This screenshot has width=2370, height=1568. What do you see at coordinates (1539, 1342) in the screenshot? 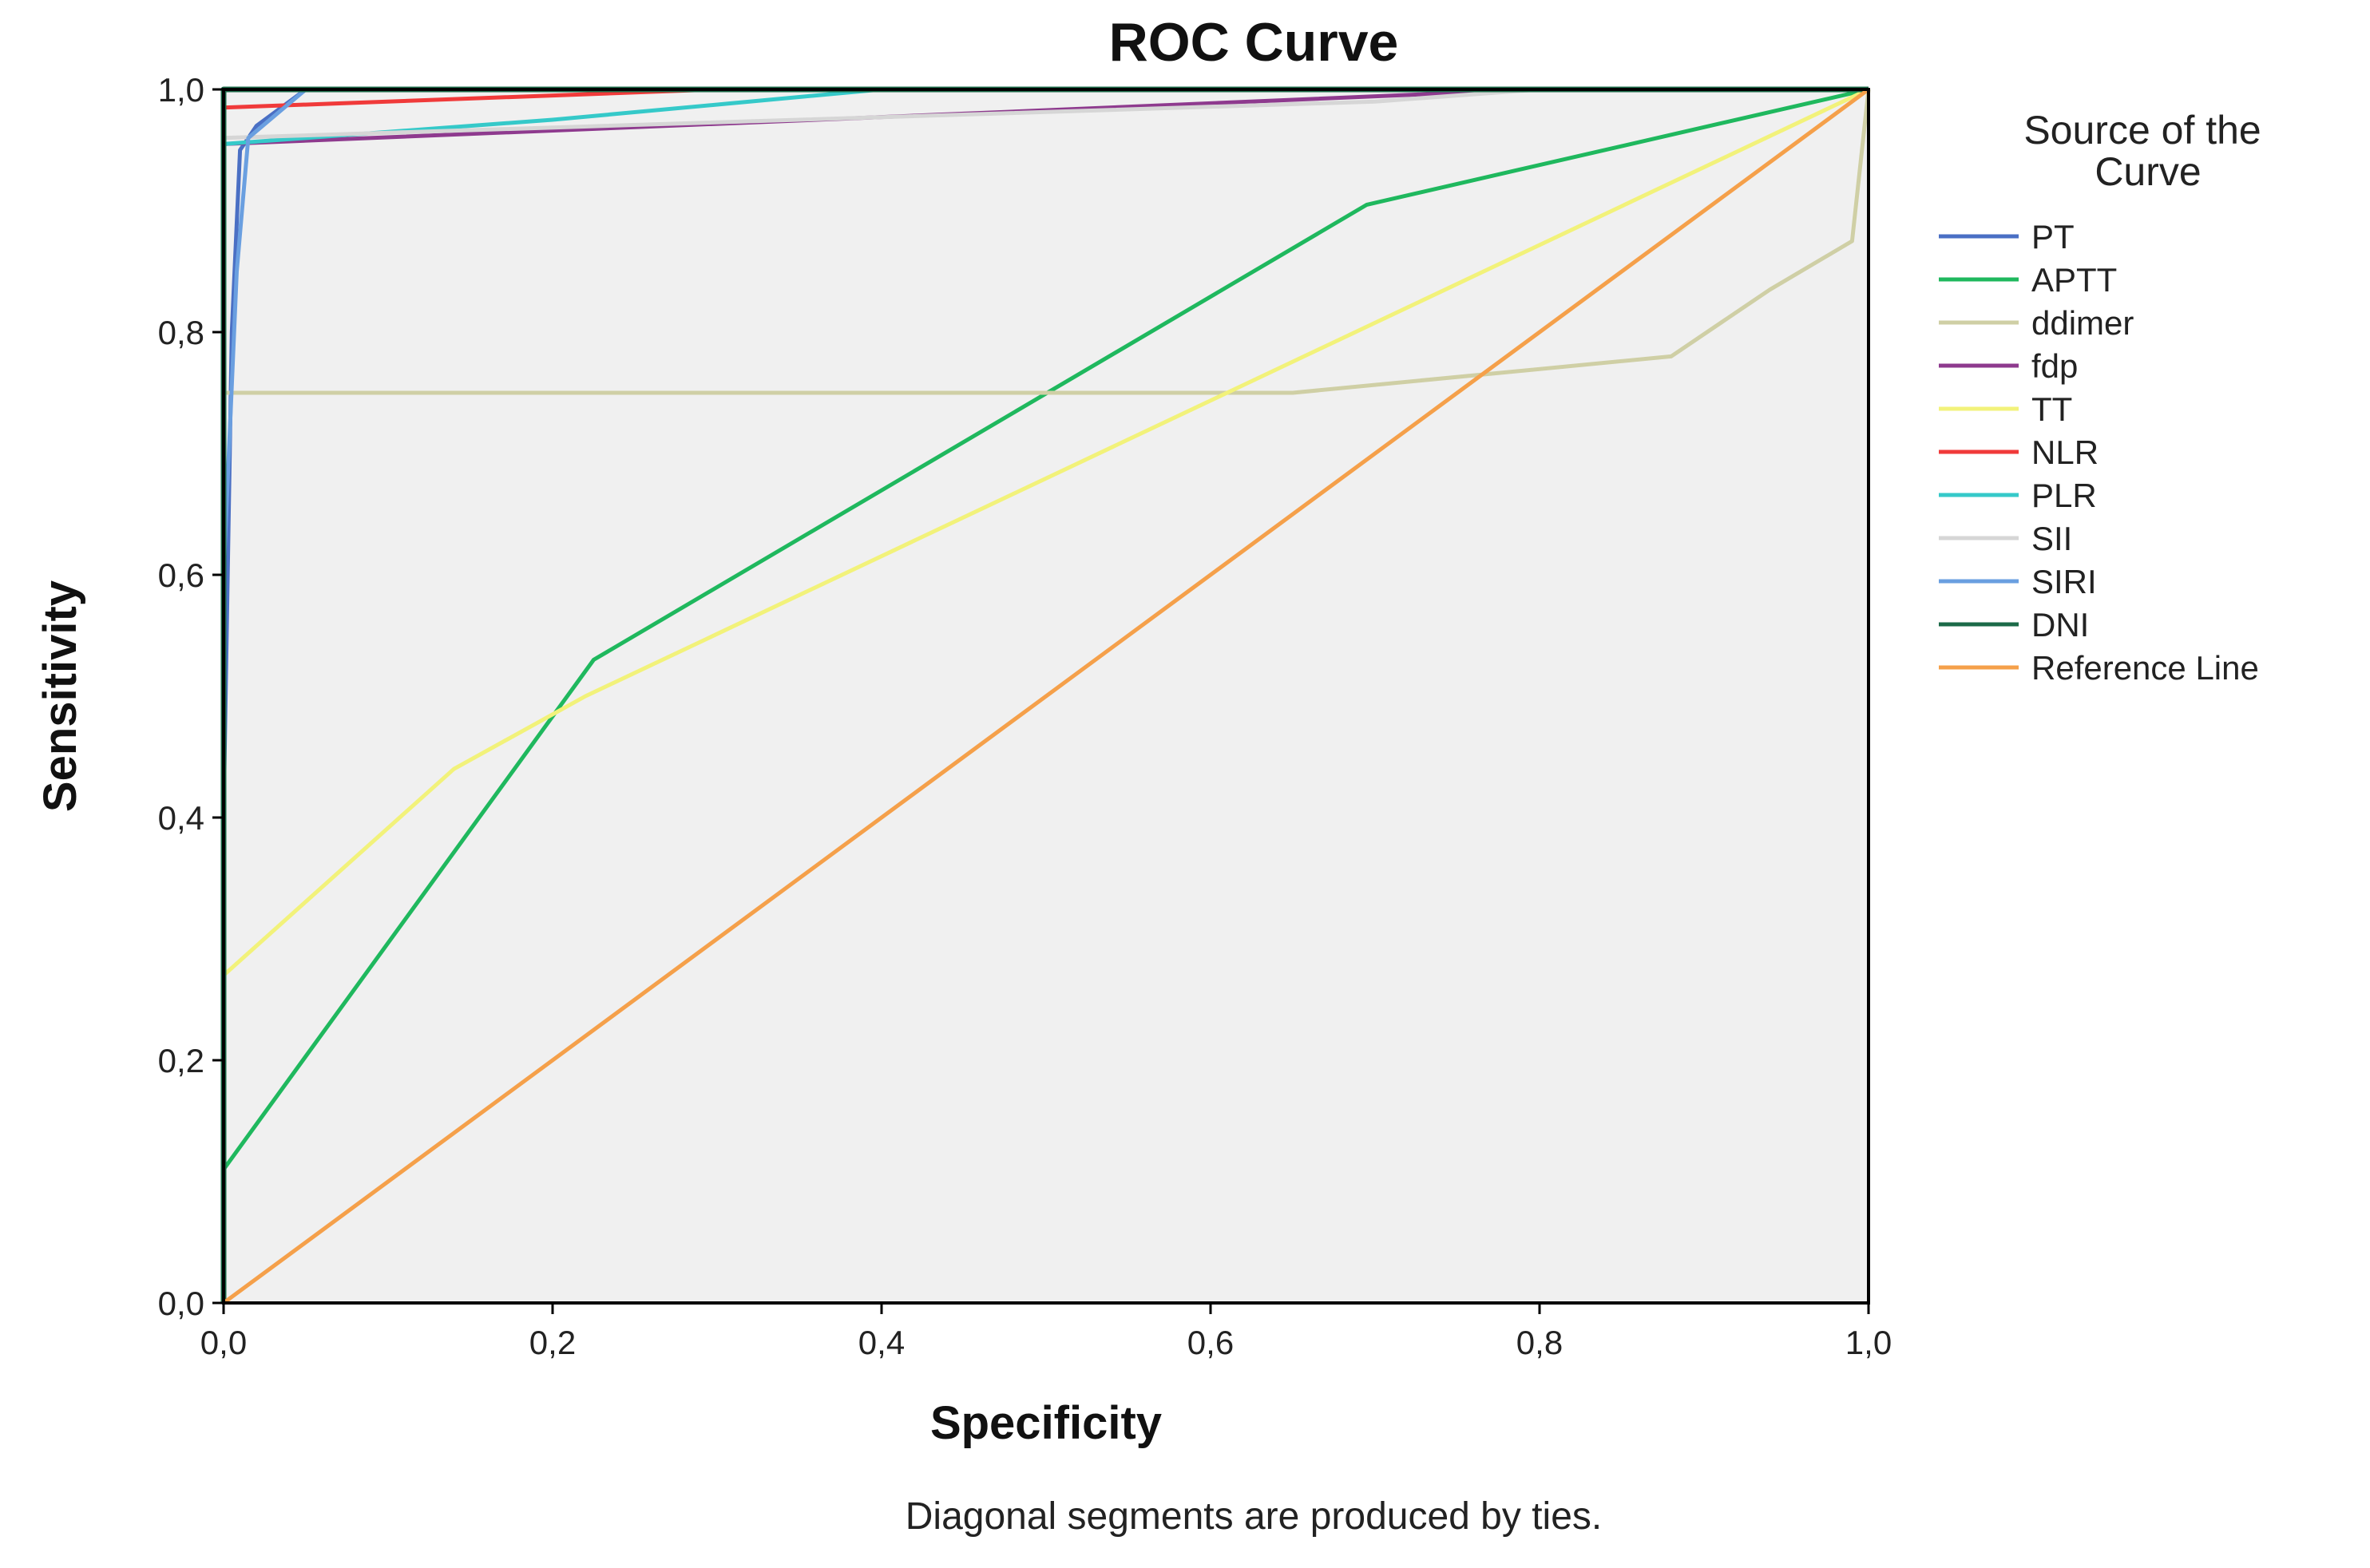
I see `x-tick-label: 0,8` at bounding box center [1539, 1342].